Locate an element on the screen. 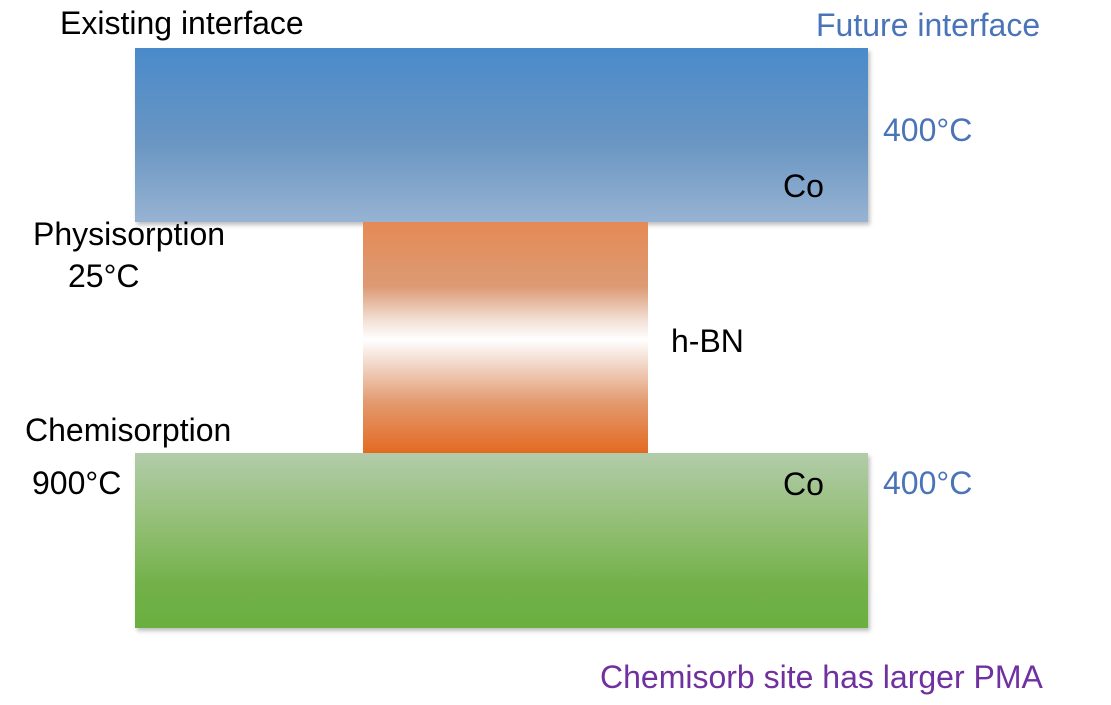 The height and width of the screenshot is (705, 1111). chemisorption-temperature: 900°C is located at coordinates (77, 483).